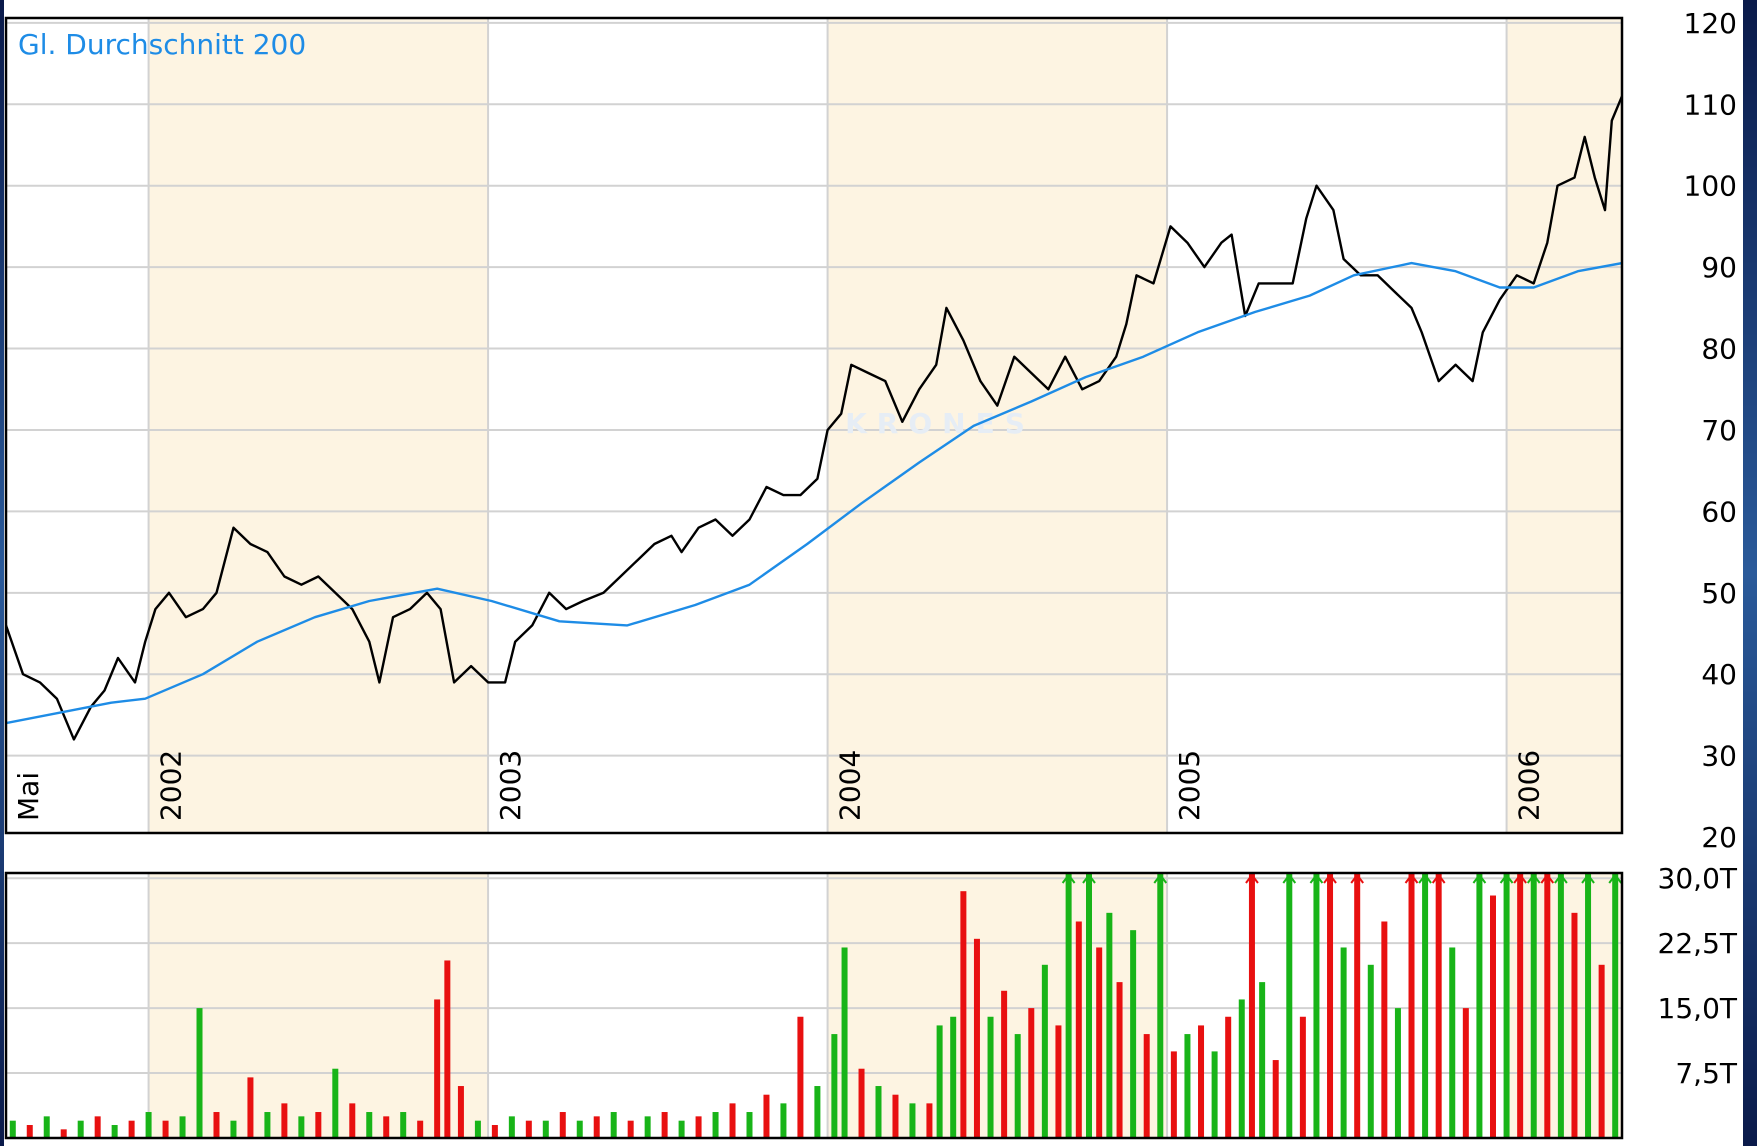  What do you see at coordinates (1719, 837) in the screenshot?
I see `y-tick-label: 20` at bounding box center [1719, 837].